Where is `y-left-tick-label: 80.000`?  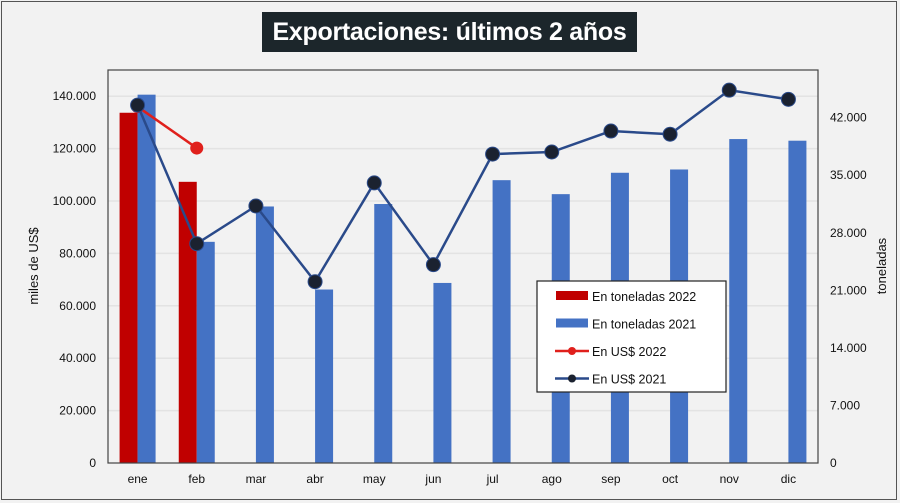 y-left-tick-label: 80.000 is located at coordinates (77, 253).